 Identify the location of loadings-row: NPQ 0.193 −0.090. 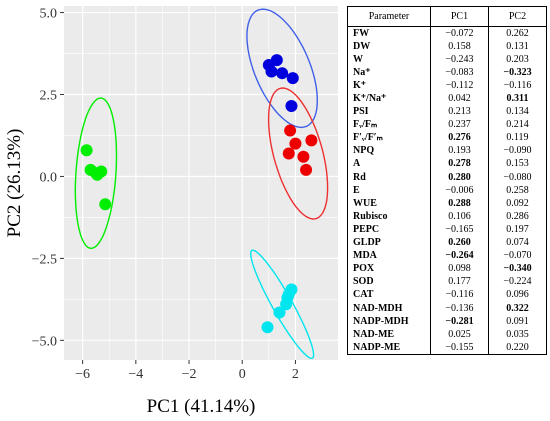
(447, 151).